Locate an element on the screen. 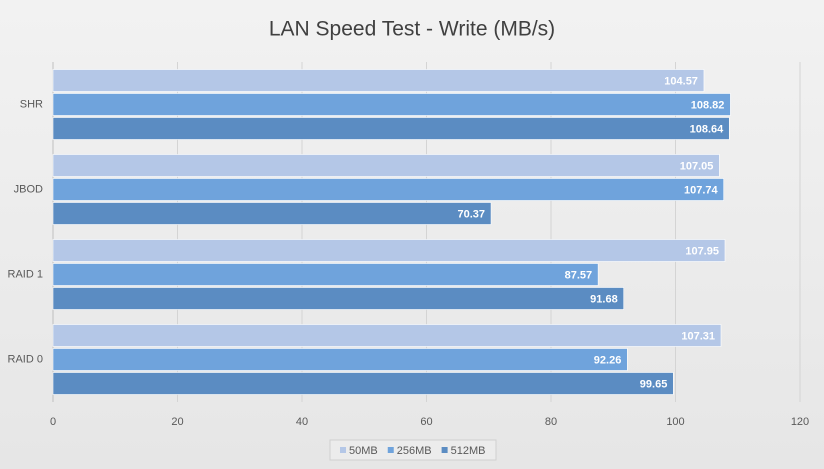 Image resolution: width=824 pixels, height=469 pixels. x-tick-label: 120 is located at coordinates (800, 422).